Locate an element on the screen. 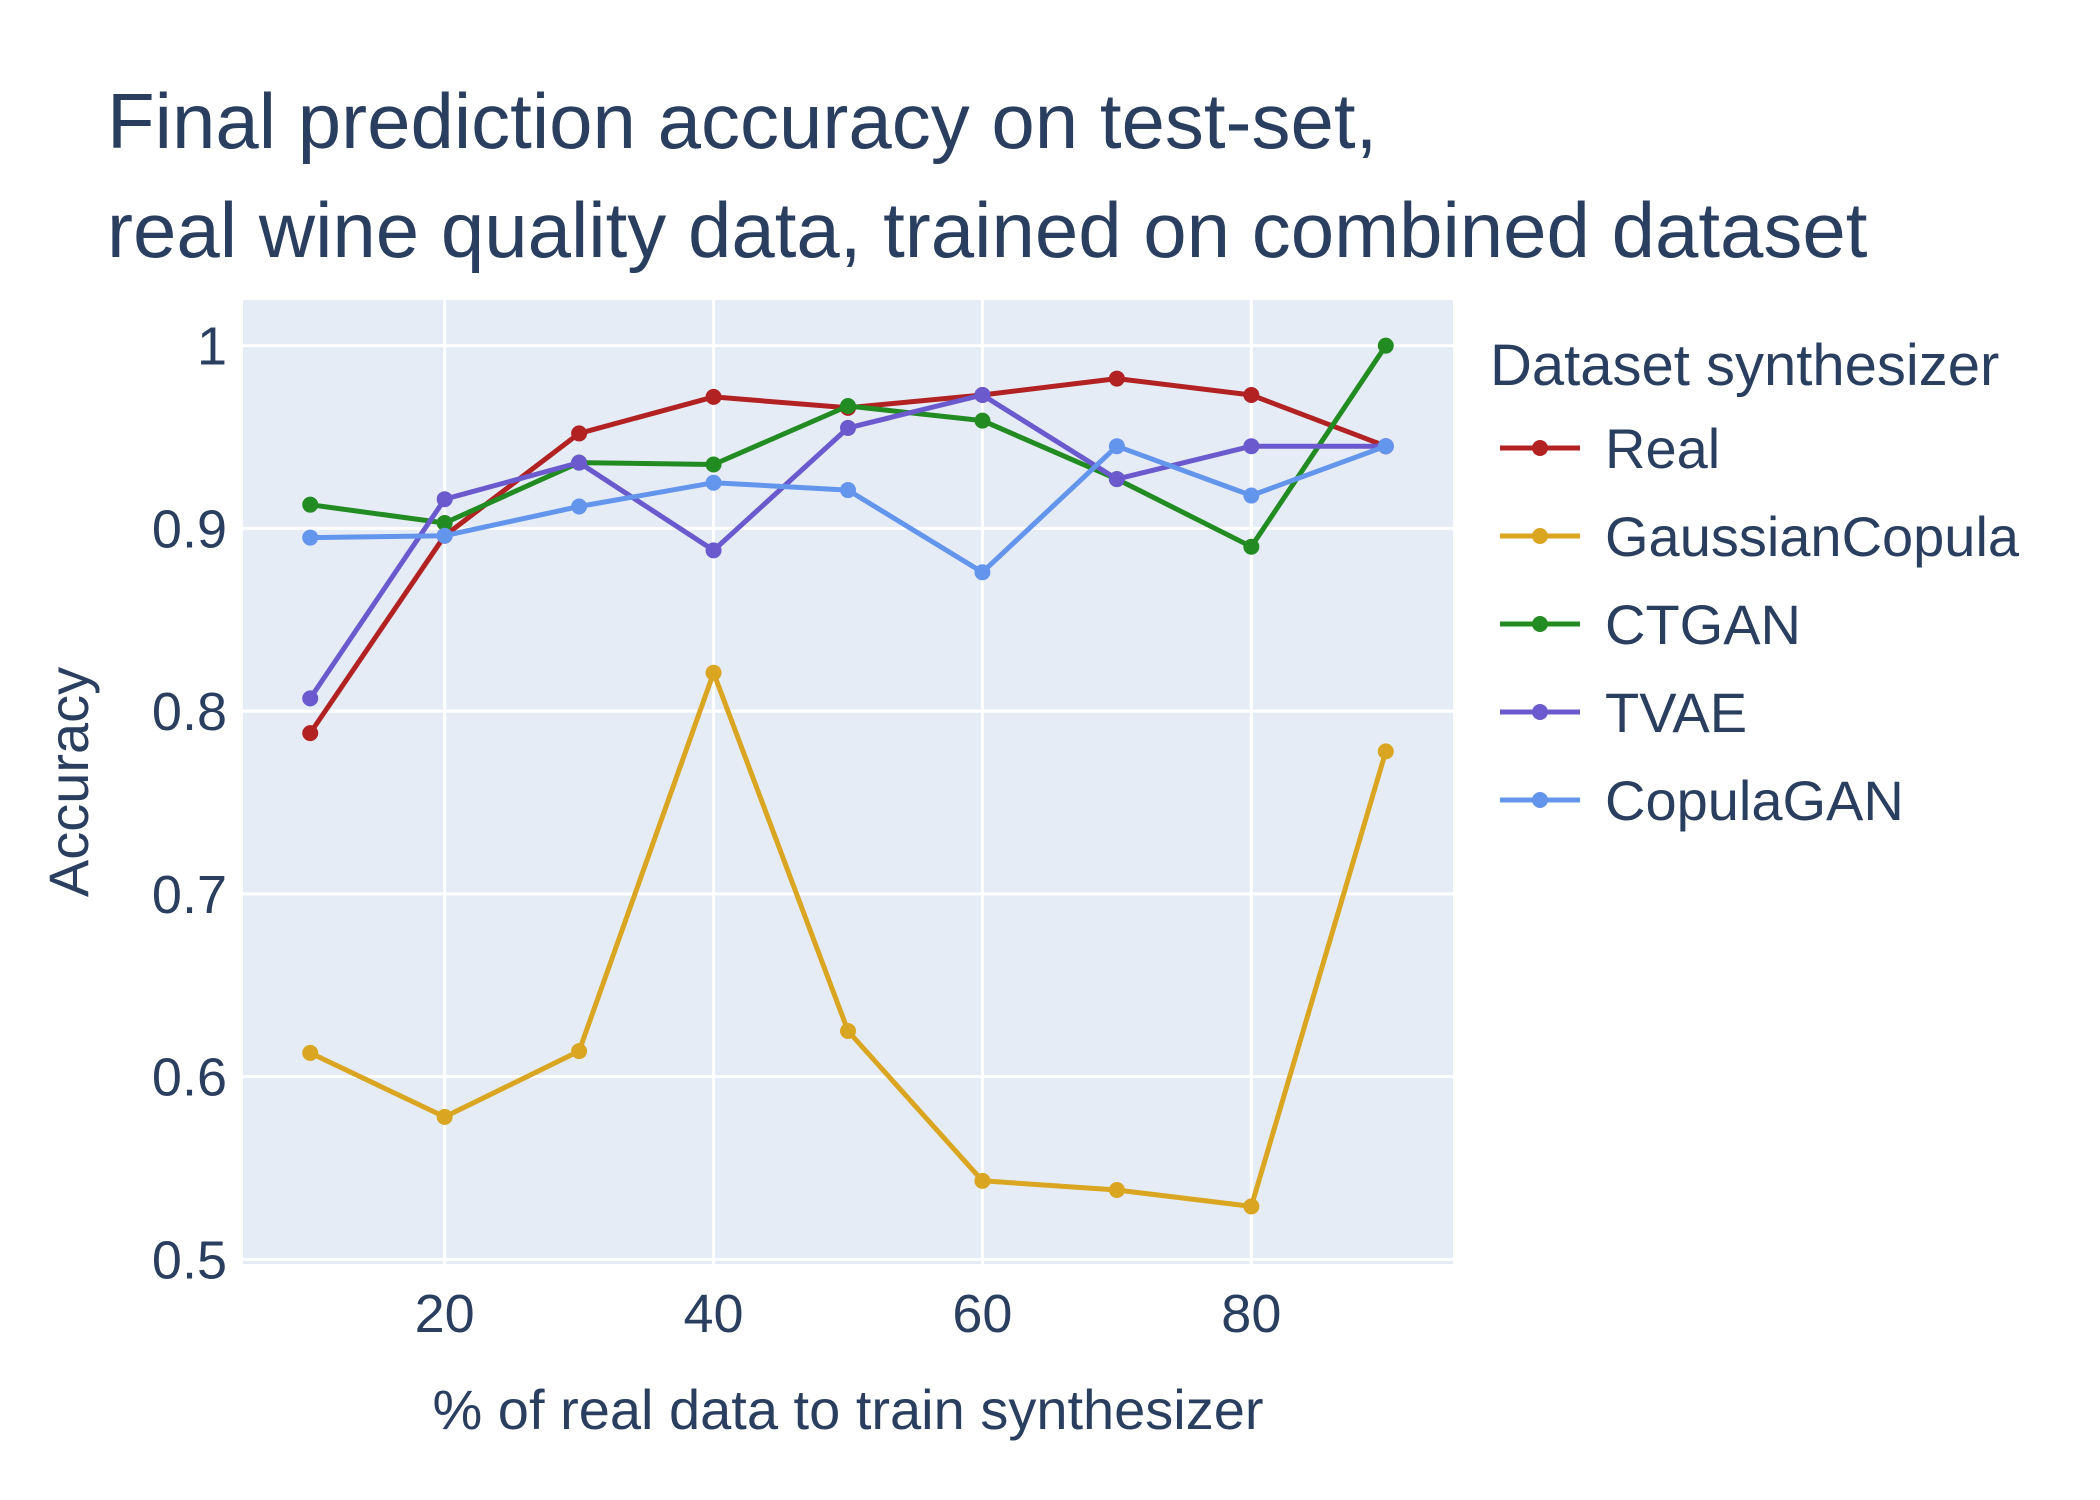 The width and height of the screenshot is (2100, 1500). legend-item-tvae: TVAE is located at coordinates (1623, 712).